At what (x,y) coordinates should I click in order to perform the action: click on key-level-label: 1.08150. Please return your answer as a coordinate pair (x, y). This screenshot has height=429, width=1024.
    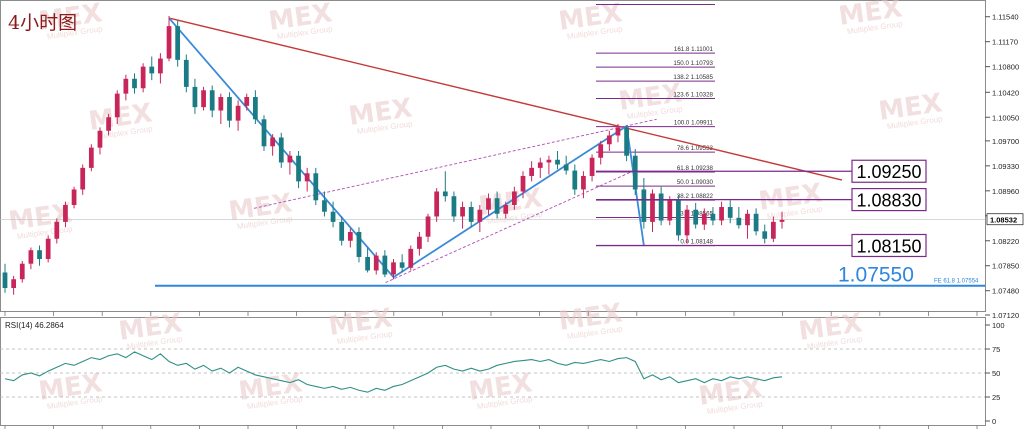
    Looking at the image, I should click on (888, 246).